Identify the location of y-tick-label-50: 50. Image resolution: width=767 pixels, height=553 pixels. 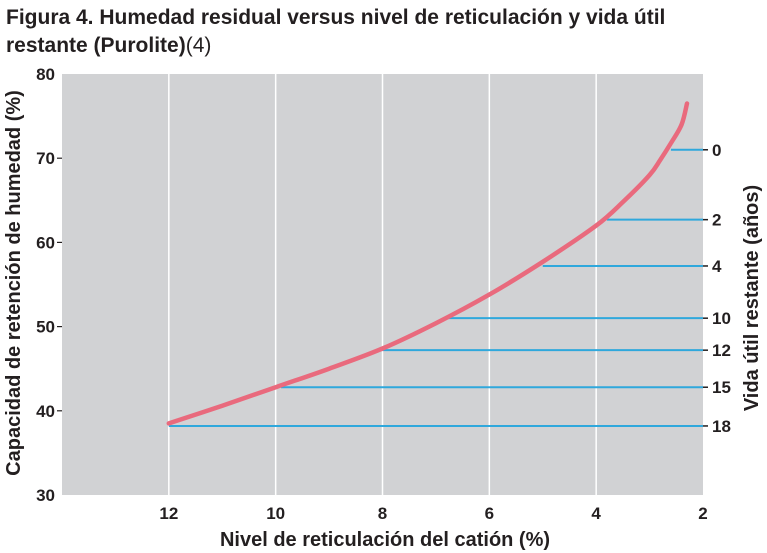
(45, 327).